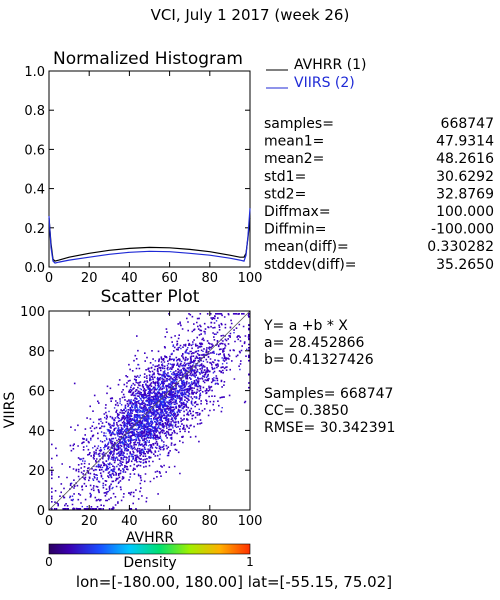 Image resolution: width=500 pixels, height=600 pixels. Describe the element at coordinates (310, 265) in the screenshot. I see `stat-label: stddev(diff)=` at that location.